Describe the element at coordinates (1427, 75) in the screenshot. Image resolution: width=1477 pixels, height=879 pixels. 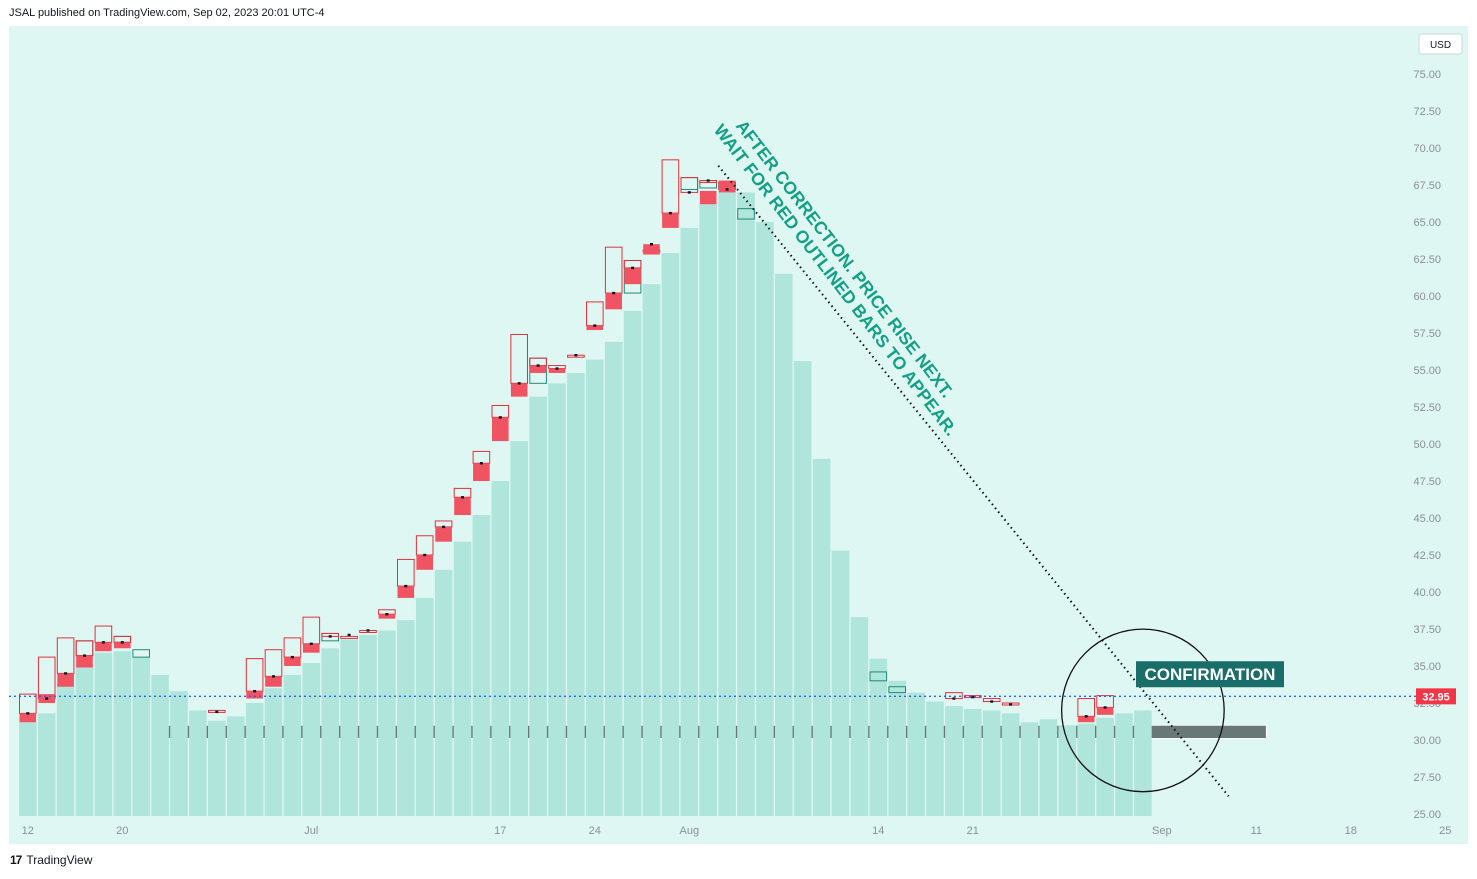
I see `y-tick-label: 75.00` at that location.